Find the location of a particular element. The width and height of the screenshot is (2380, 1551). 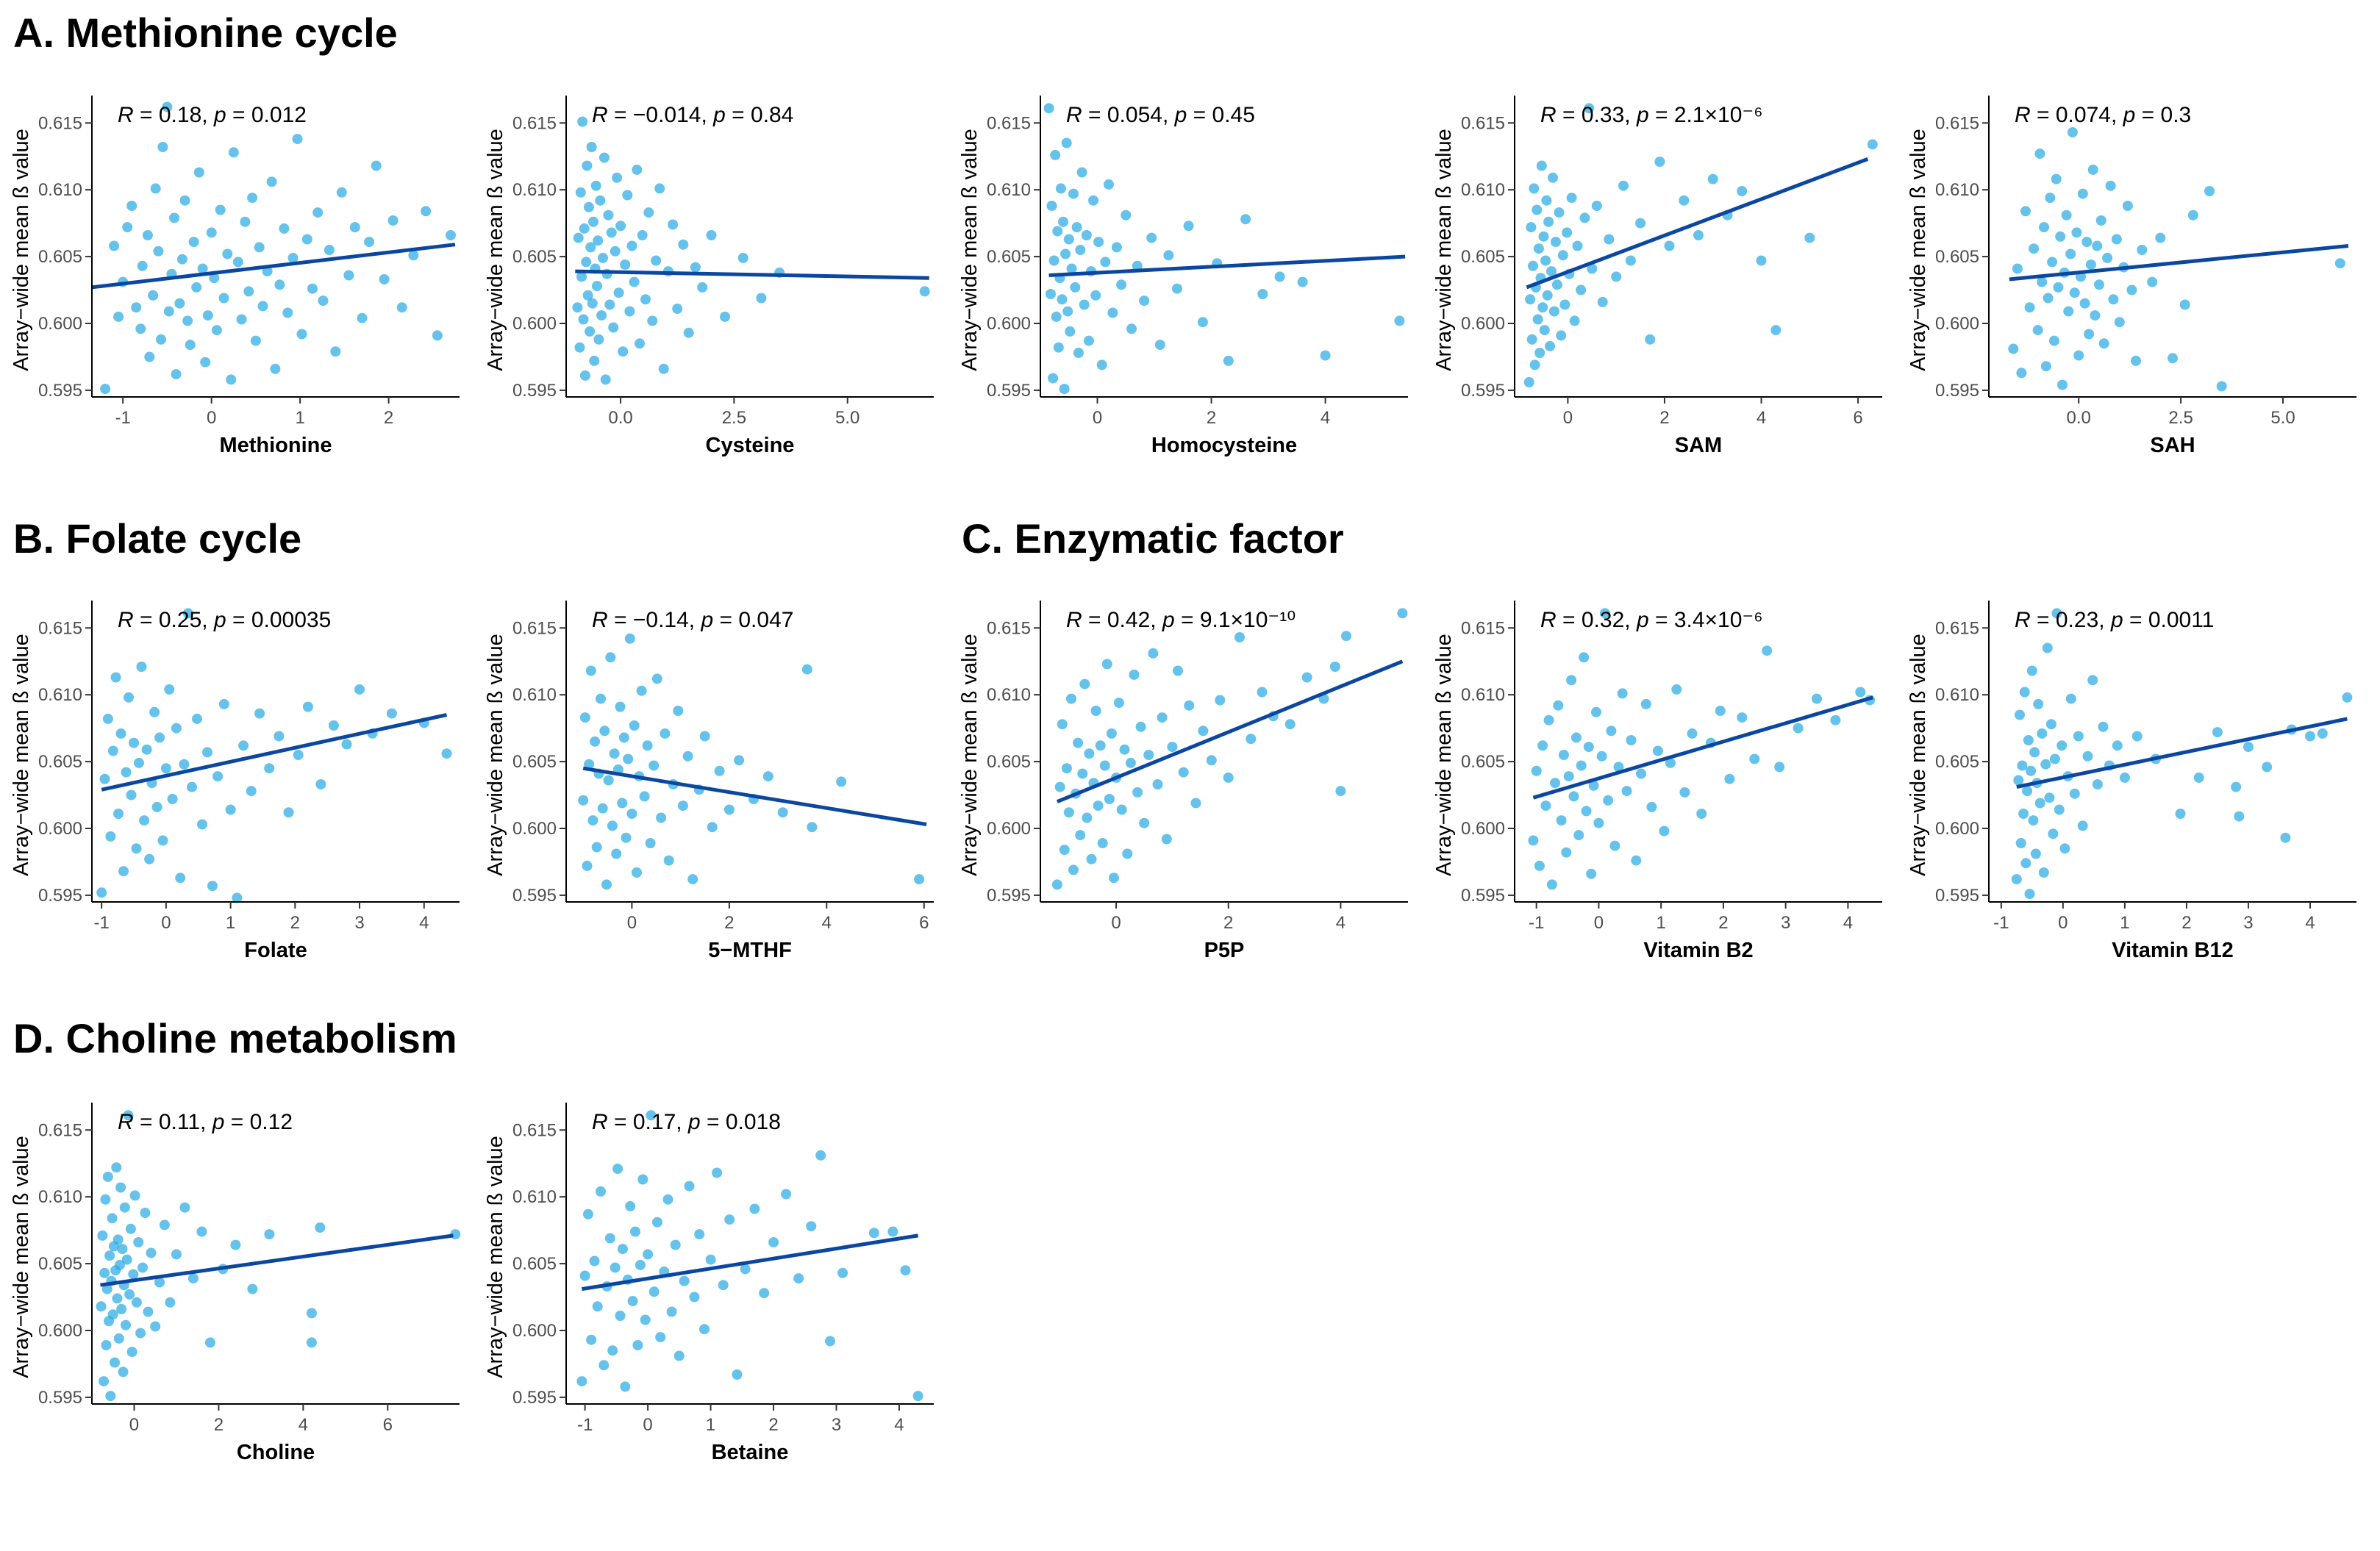

correlation-annotation: R = 0.32, p = 3.4×10⁻⁶ is located at coordinates (1651, 620).